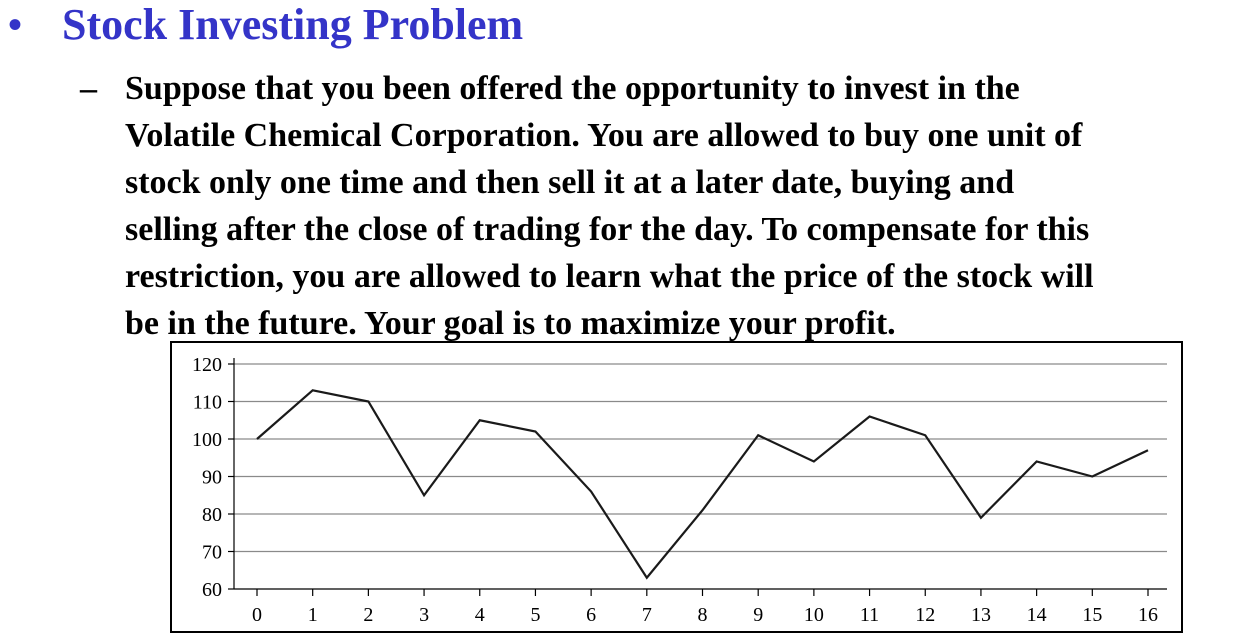  Describe the element at coordinates (703, 615) in the screenshot. I see `x-tick-label-8: 8` at that location.